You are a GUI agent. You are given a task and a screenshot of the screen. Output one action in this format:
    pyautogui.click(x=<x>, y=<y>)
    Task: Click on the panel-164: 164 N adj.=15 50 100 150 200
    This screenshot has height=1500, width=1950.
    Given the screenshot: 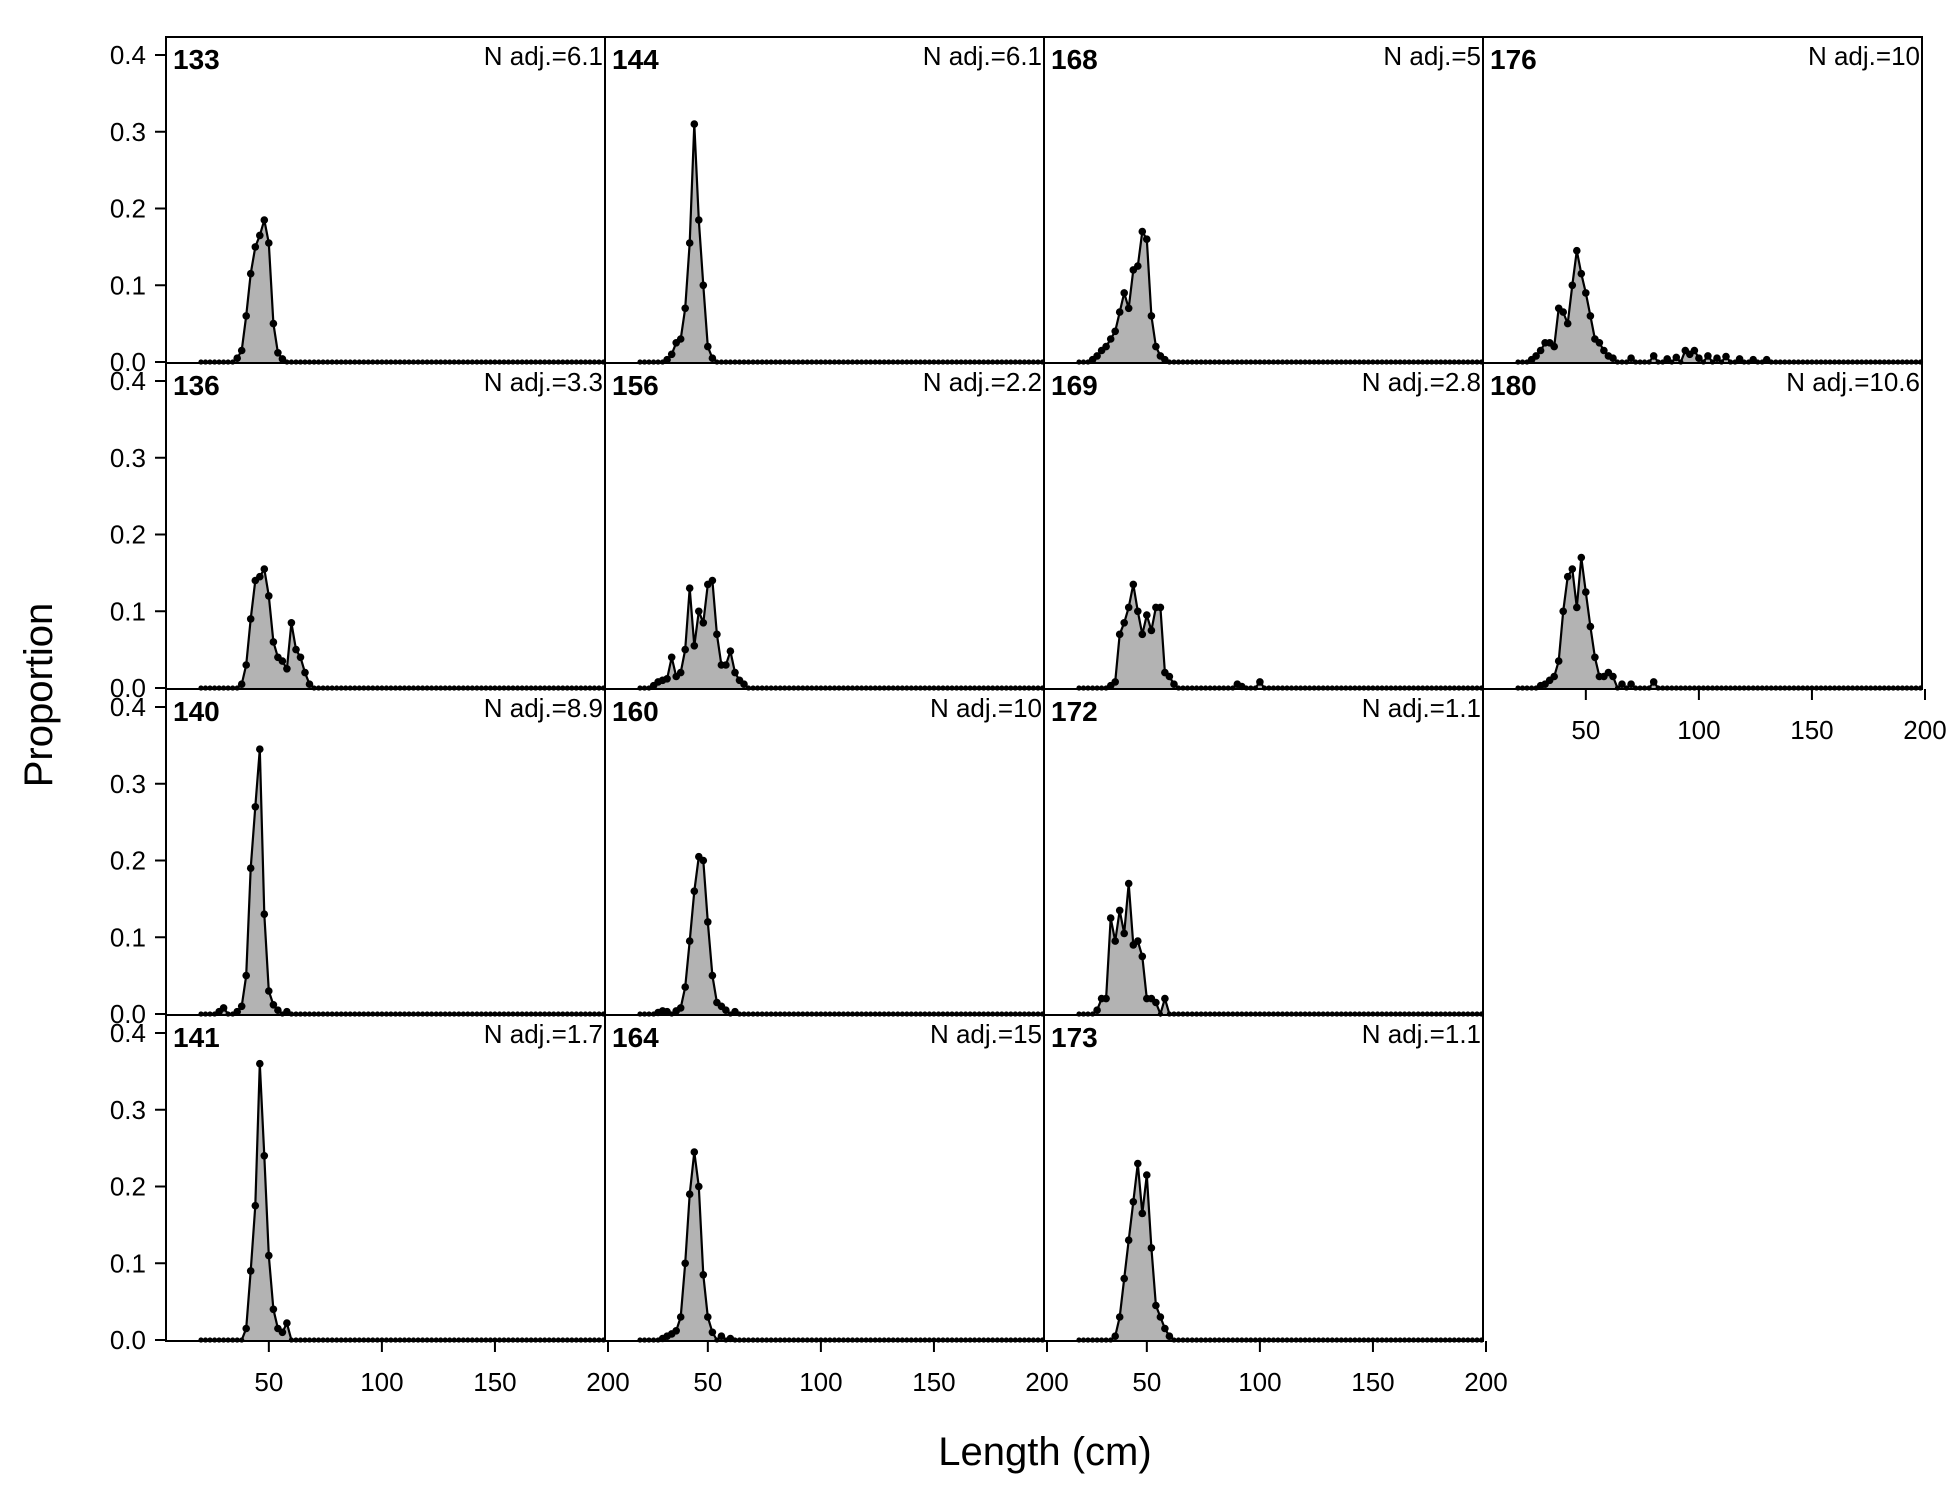 What is the action you would take?
    pyautogui.click(x=836, y=1205)
    